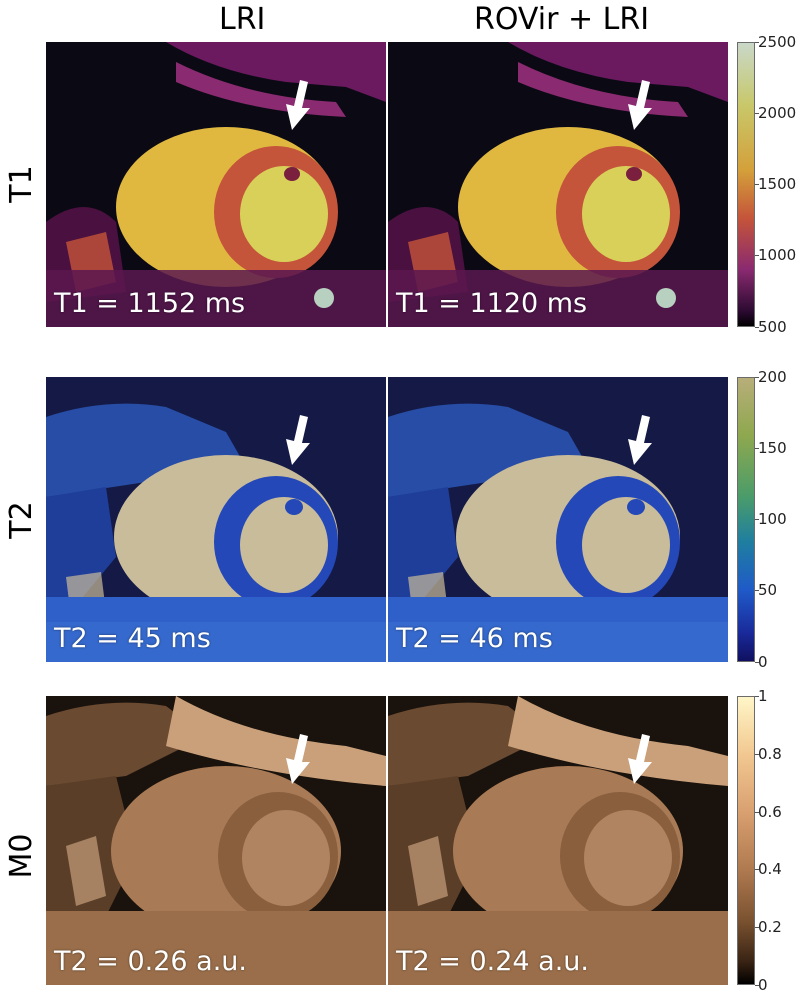 This screenshot has width=804, height=994. I want to click on colorbar-tick: 1000, so click(775, 255).